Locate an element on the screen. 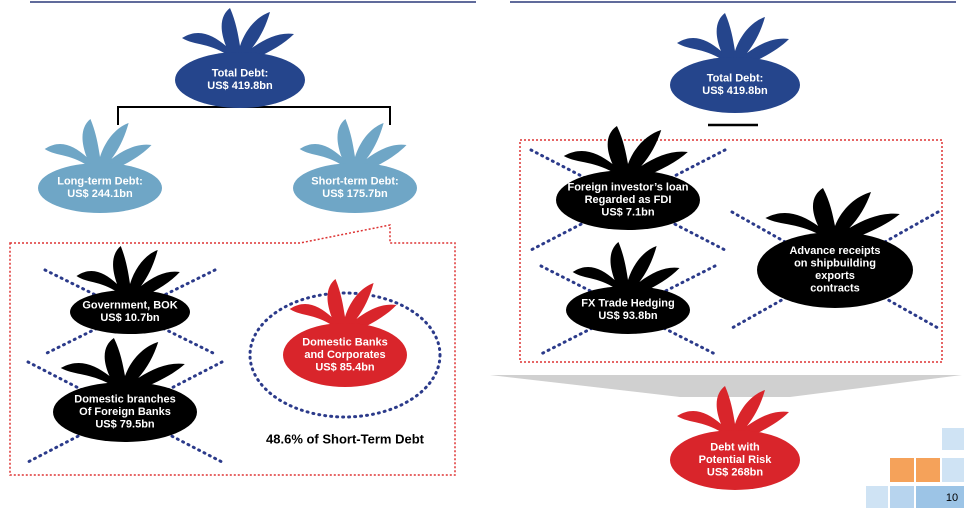 The width and height of the screenshot is (964, 519). node-label: contracts is located at coordinates (835, 289).